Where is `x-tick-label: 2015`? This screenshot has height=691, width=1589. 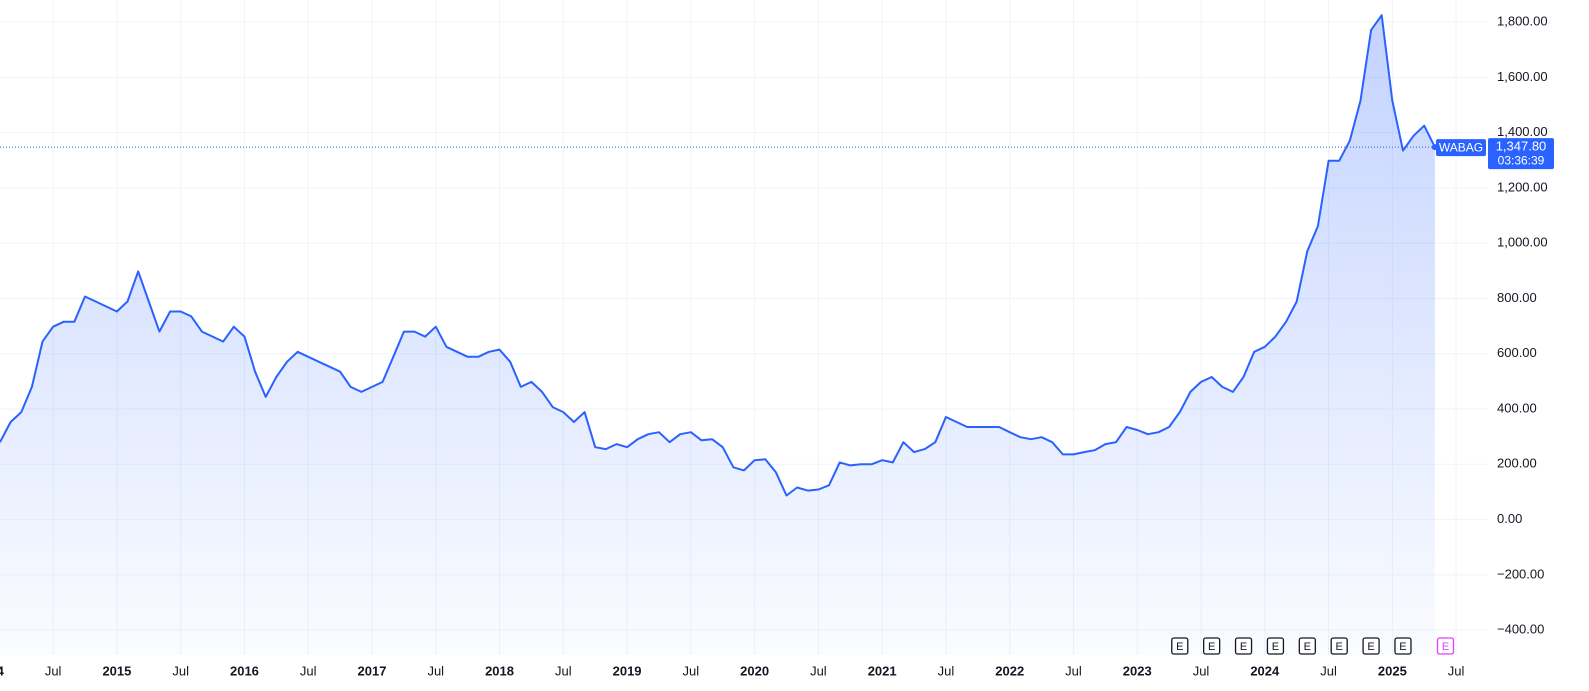
x-tick-label: 2015 is located at coordinates (116, 670).